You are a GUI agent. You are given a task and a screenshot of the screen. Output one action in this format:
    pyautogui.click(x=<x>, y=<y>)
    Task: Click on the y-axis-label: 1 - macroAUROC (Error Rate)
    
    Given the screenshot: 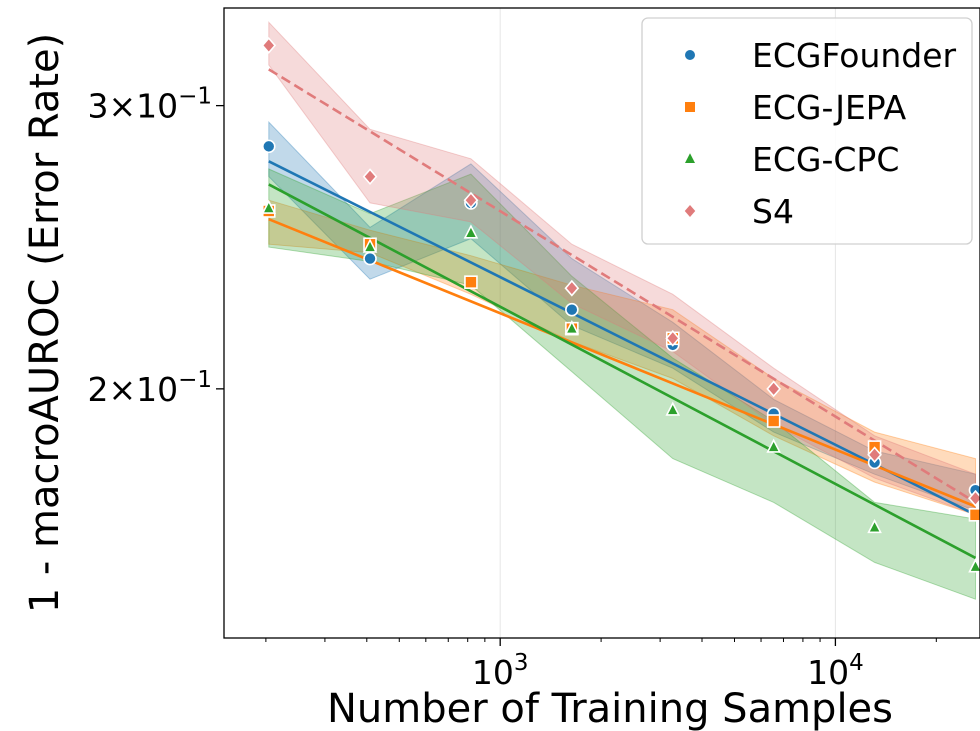 What is the action you would take?
    pyautogui.click(x=45, y=323)
    